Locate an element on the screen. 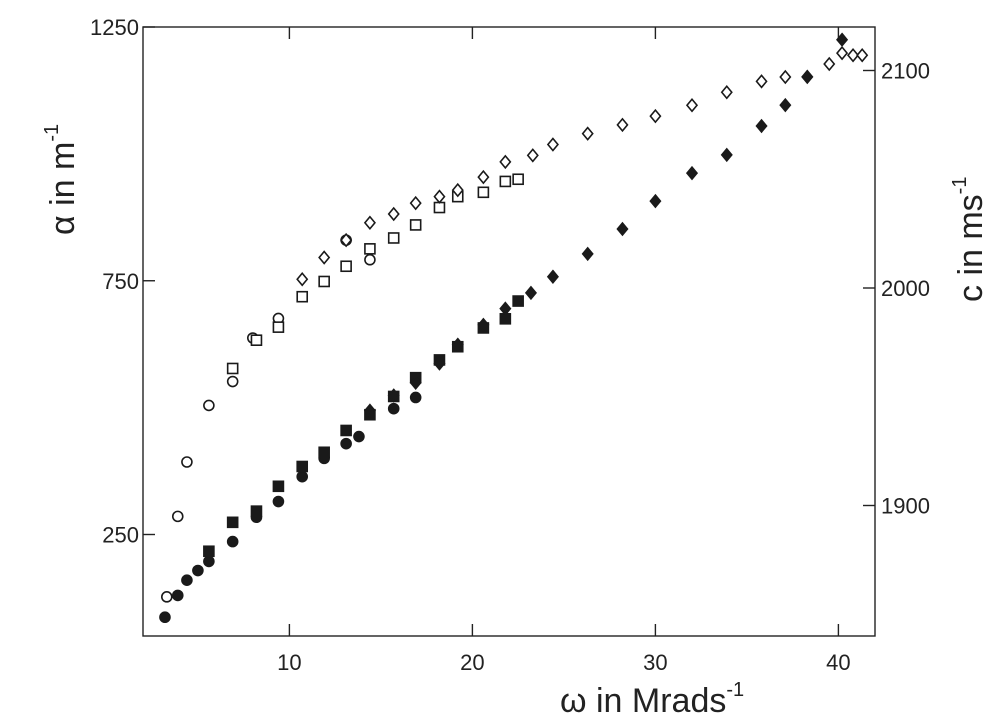  x-axis-title: ω in Mrads-1 is located at coordinates (652, 699).